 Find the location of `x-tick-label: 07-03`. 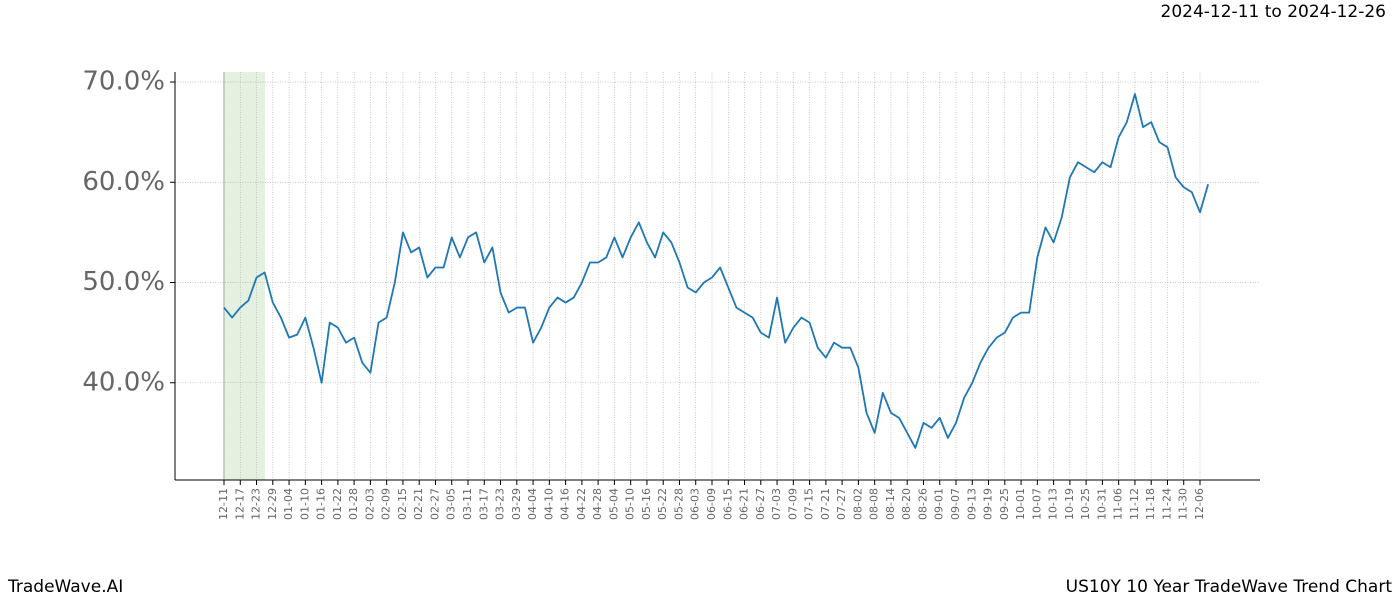

x-tick-label: 07-03 is located at coordinates (776, 504).